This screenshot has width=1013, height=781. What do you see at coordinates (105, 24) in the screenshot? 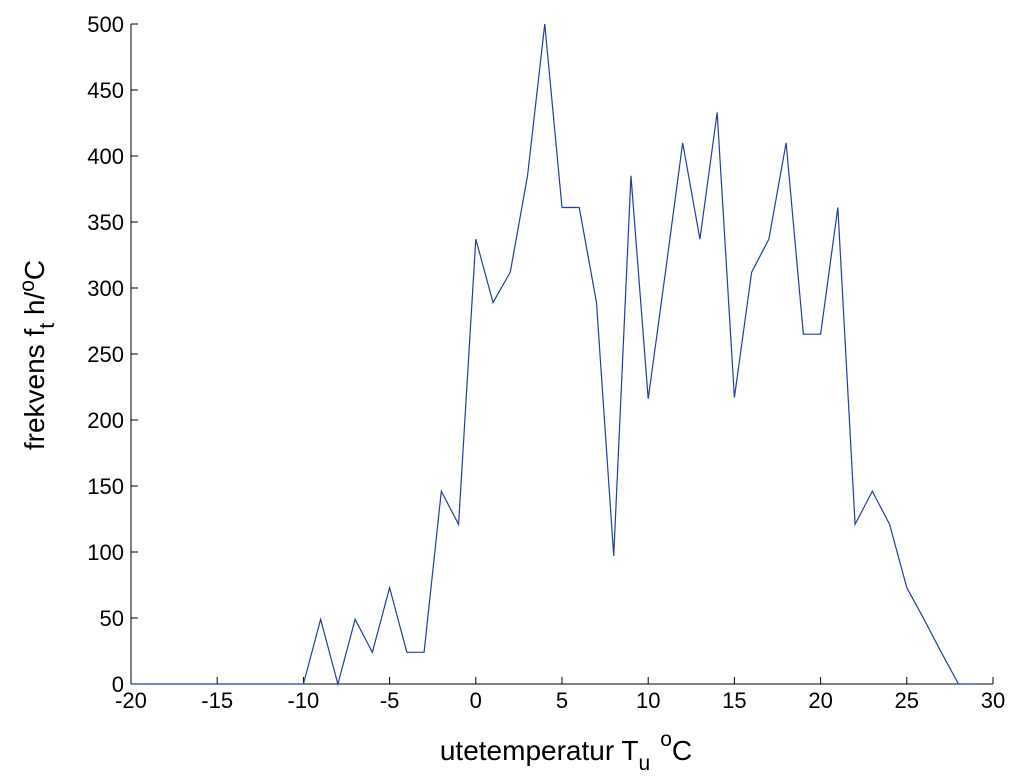
I see `y-tick-label: 500` at bounding box center [105, 24].